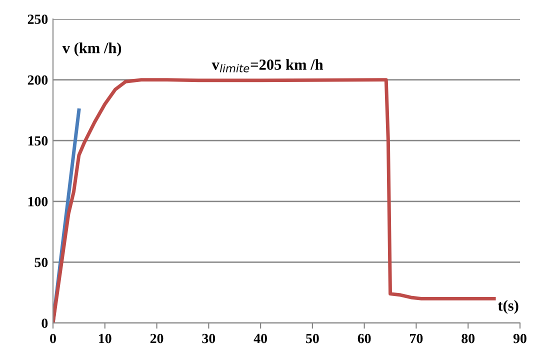 This screenshot has height=350, width=545. Describe the element at coordinates (38, 19) in the screenshot. I see `y-tick-label: 250` at that location.